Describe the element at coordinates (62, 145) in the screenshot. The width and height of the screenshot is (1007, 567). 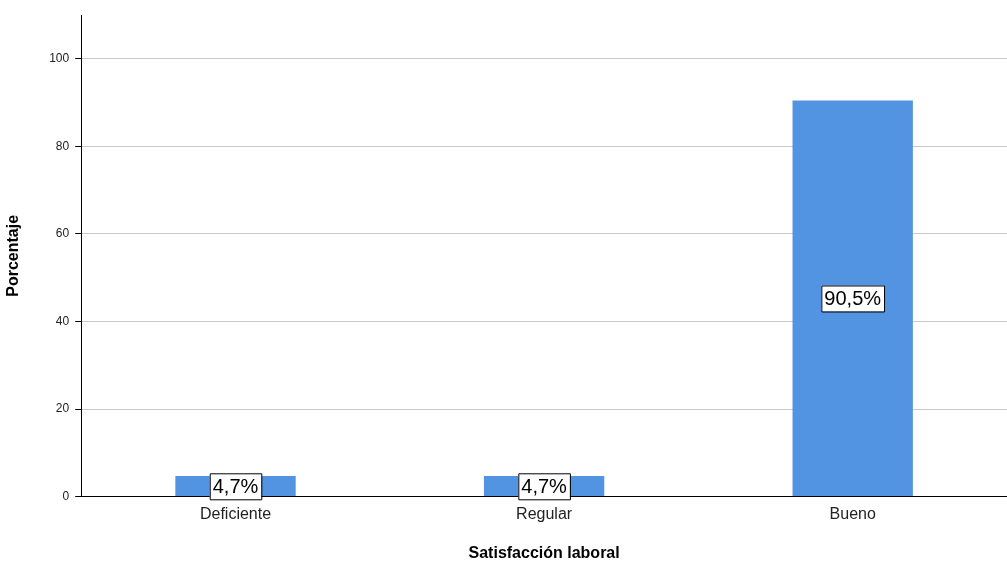
I see `y-tick-label: 80` at that location.